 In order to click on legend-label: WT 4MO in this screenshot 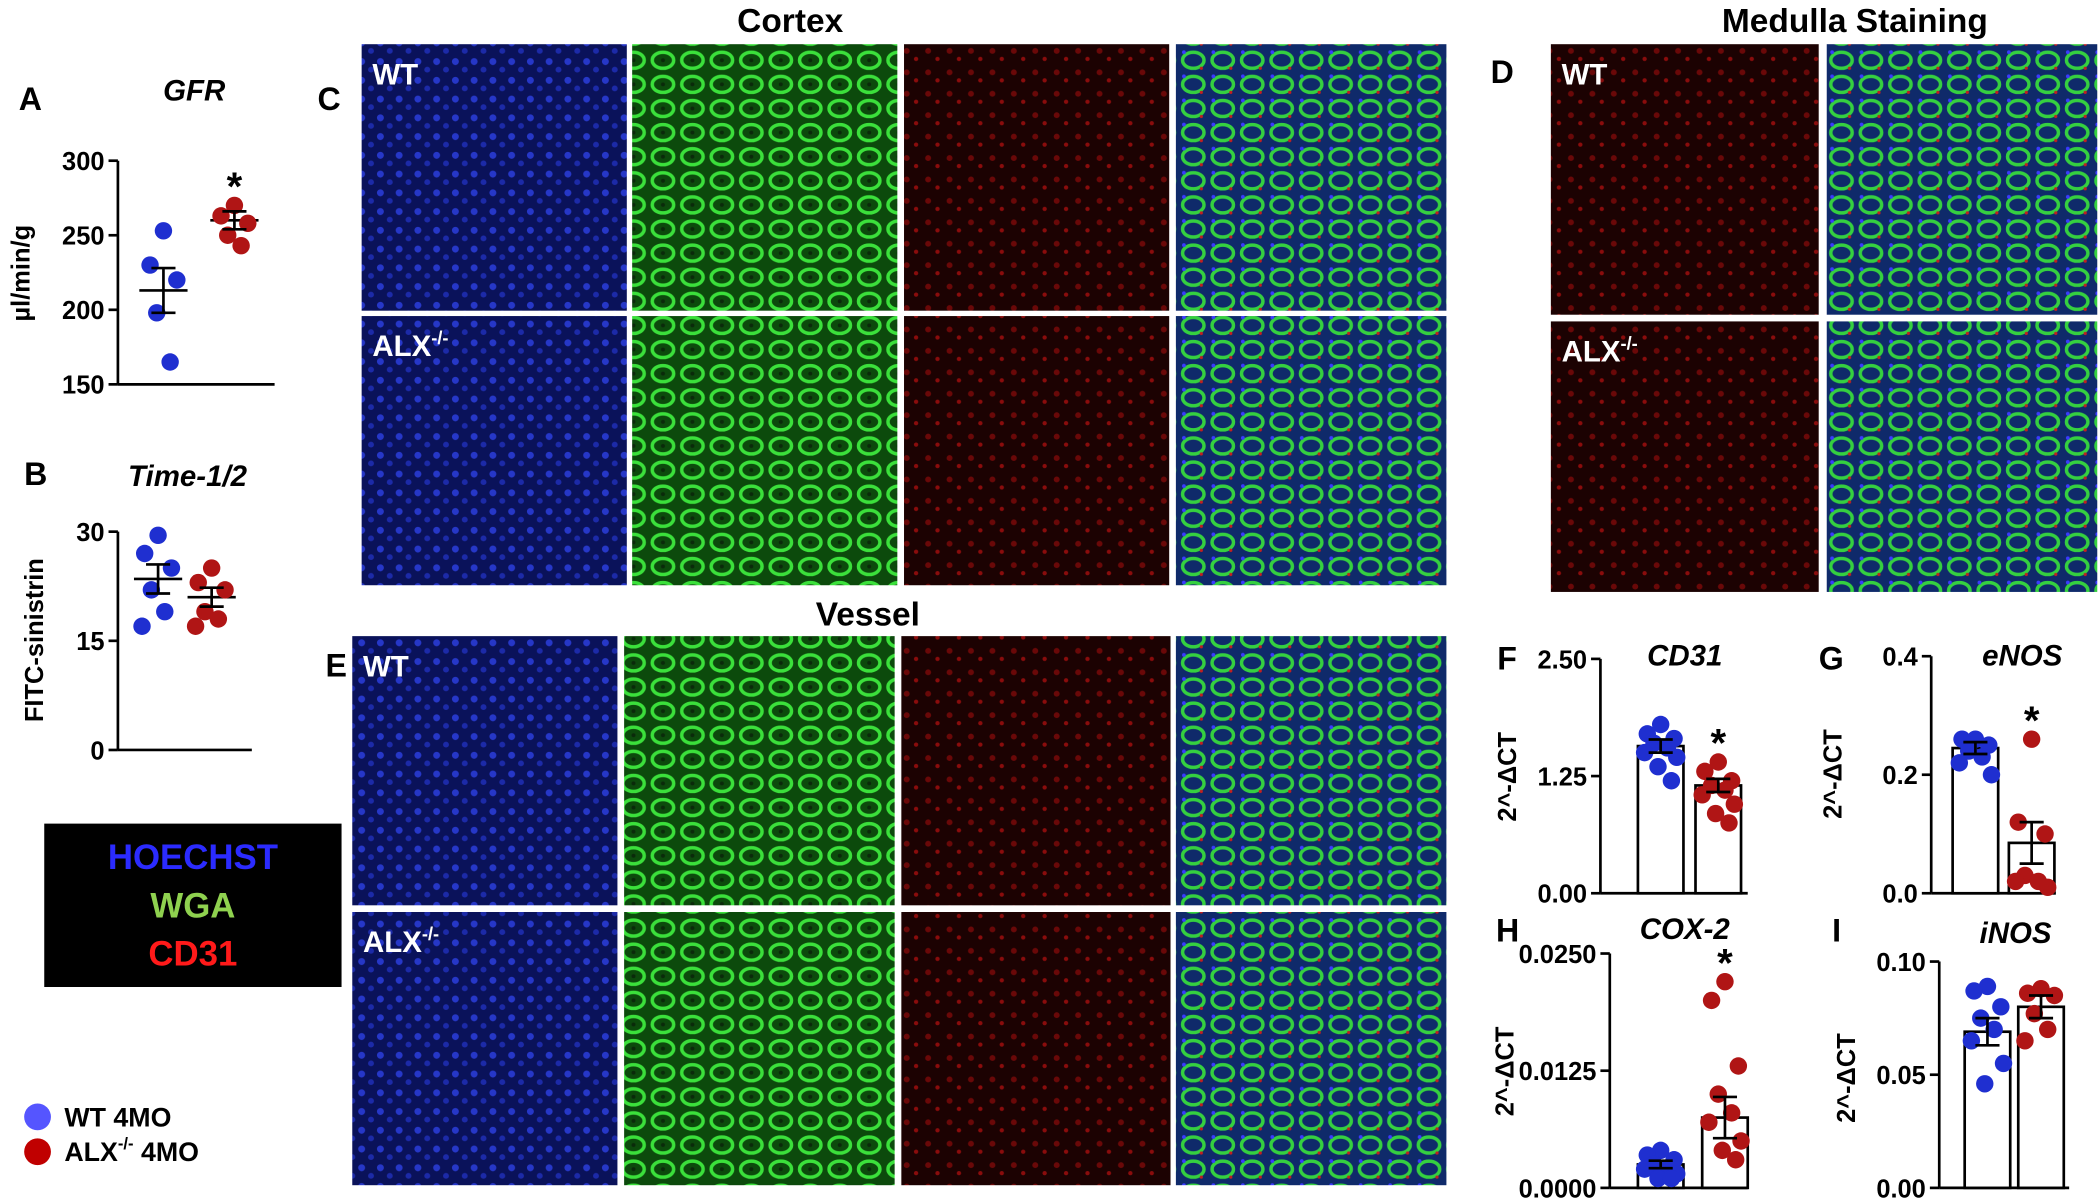, I will do `click(117, 1117)`.